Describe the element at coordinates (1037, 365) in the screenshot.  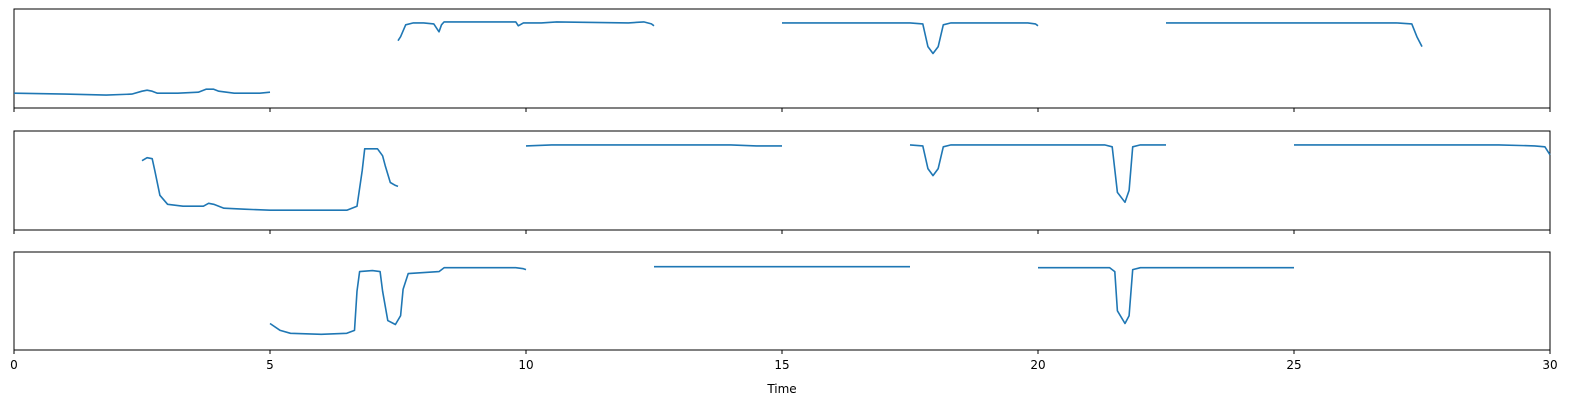
I see `x-tick-label: 20` at that location.